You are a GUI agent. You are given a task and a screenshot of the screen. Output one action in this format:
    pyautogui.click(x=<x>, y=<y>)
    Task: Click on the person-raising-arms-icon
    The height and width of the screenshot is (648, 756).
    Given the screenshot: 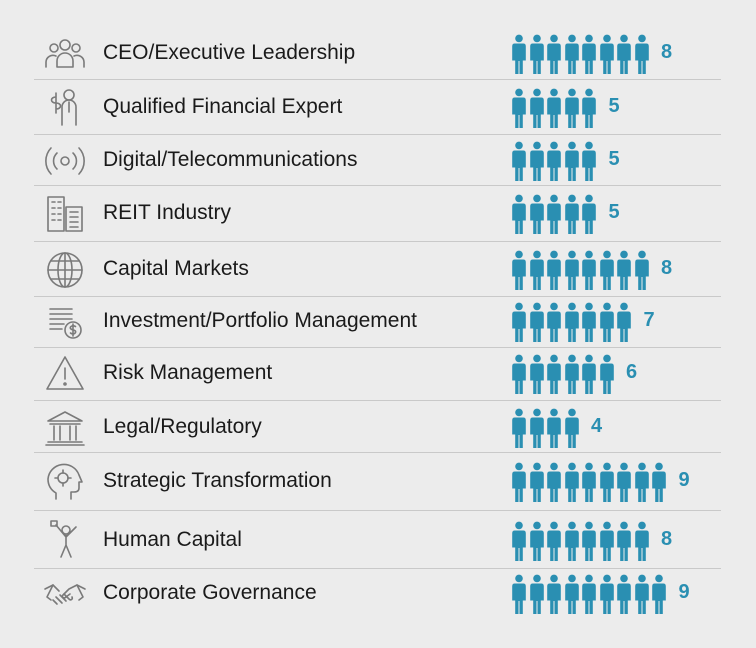 What is the action you would take?
    pyautogui.click(x=65, y=541)
    